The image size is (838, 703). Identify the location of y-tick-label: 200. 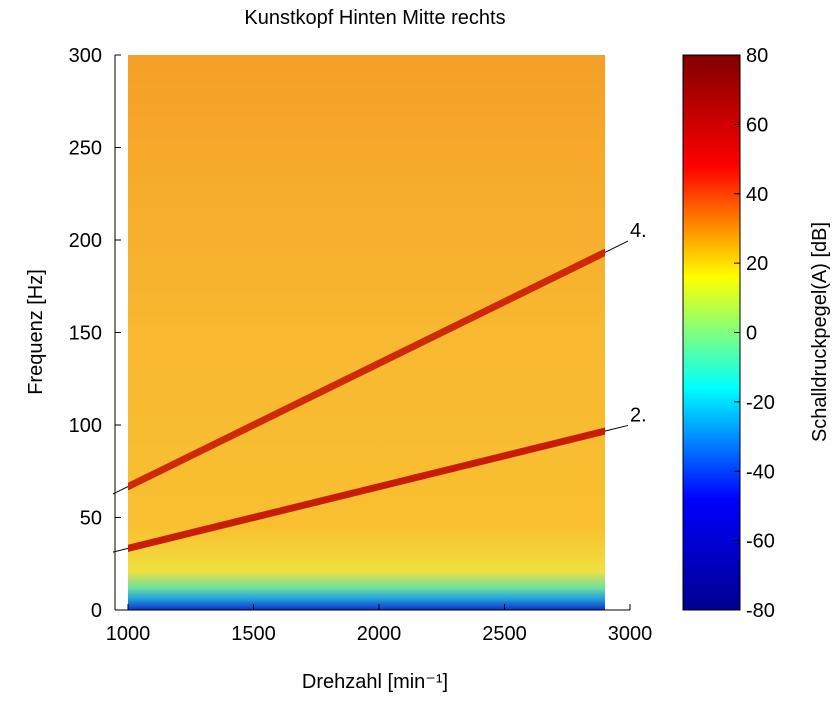
(85, 241).